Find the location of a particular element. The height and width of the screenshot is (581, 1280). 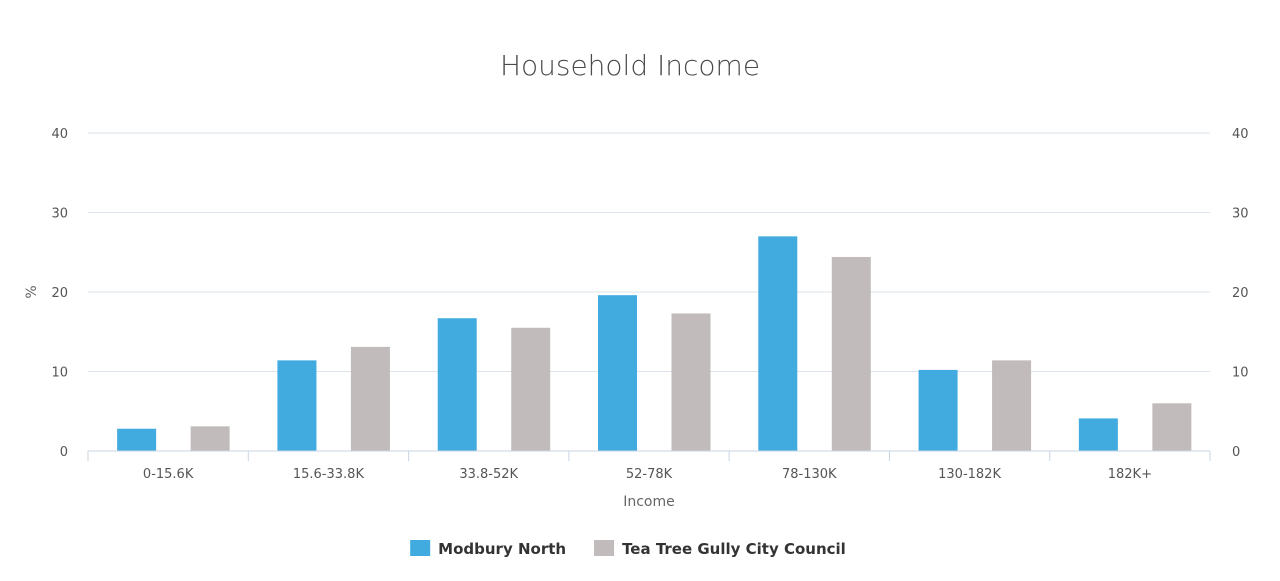

y-tick-label: 40 is located at coordinates (59, 134).